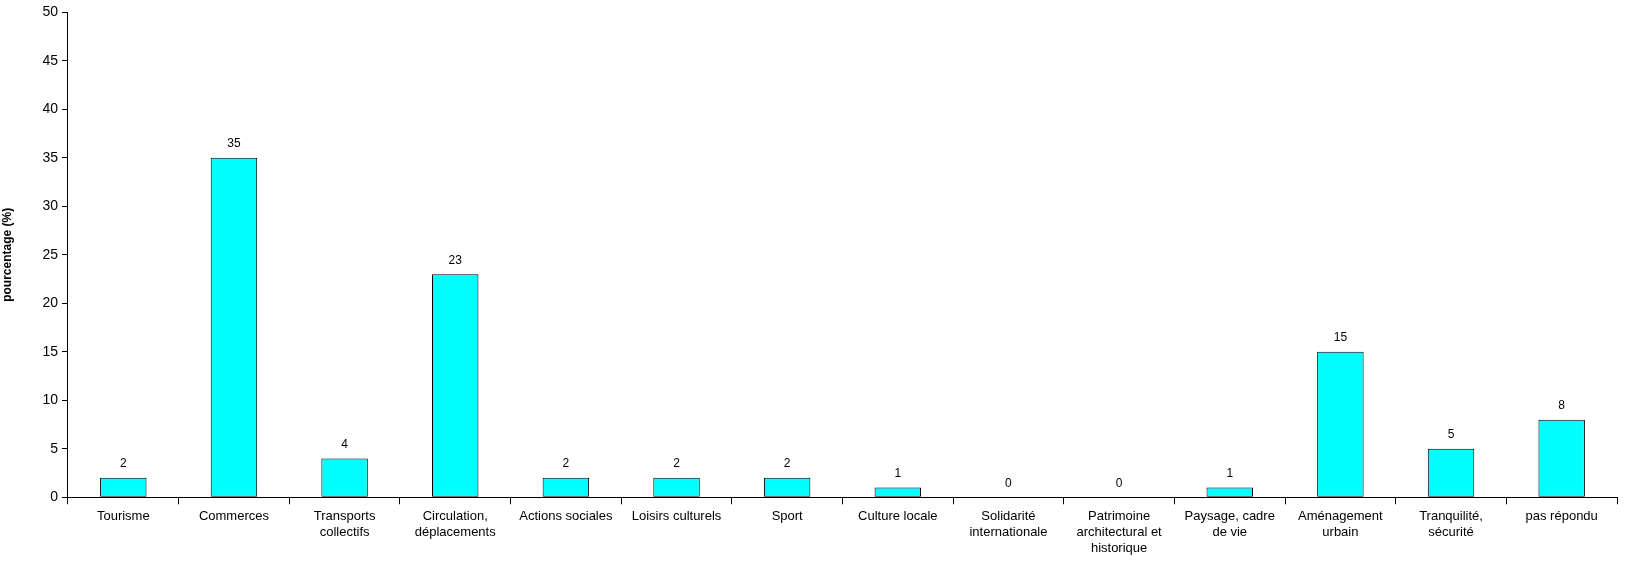 This screenshot has width=1647, height=563. Describe the element at coordinates (787, 515) in the screenshot. I see `x-tick-label: Sport` at that location.